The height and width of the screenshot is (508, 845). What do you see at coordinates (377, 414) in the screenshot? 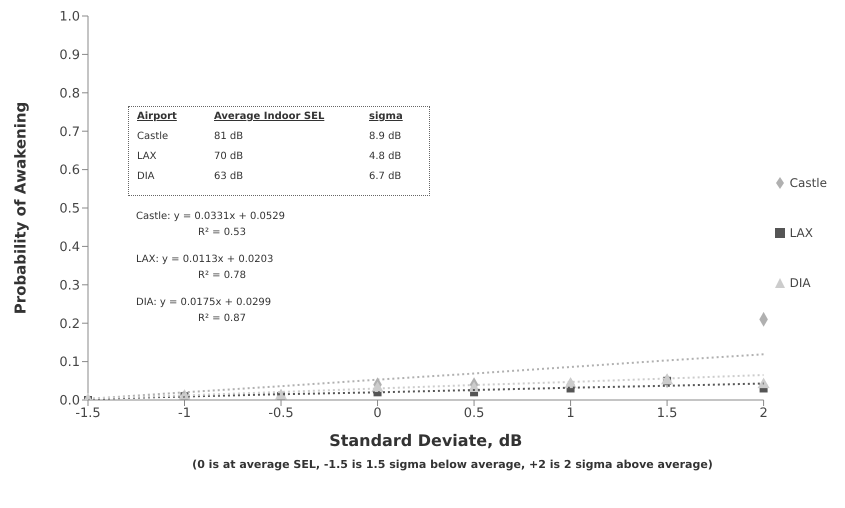
I see `x-tick-label: 0` at bounding box center [377, 414].